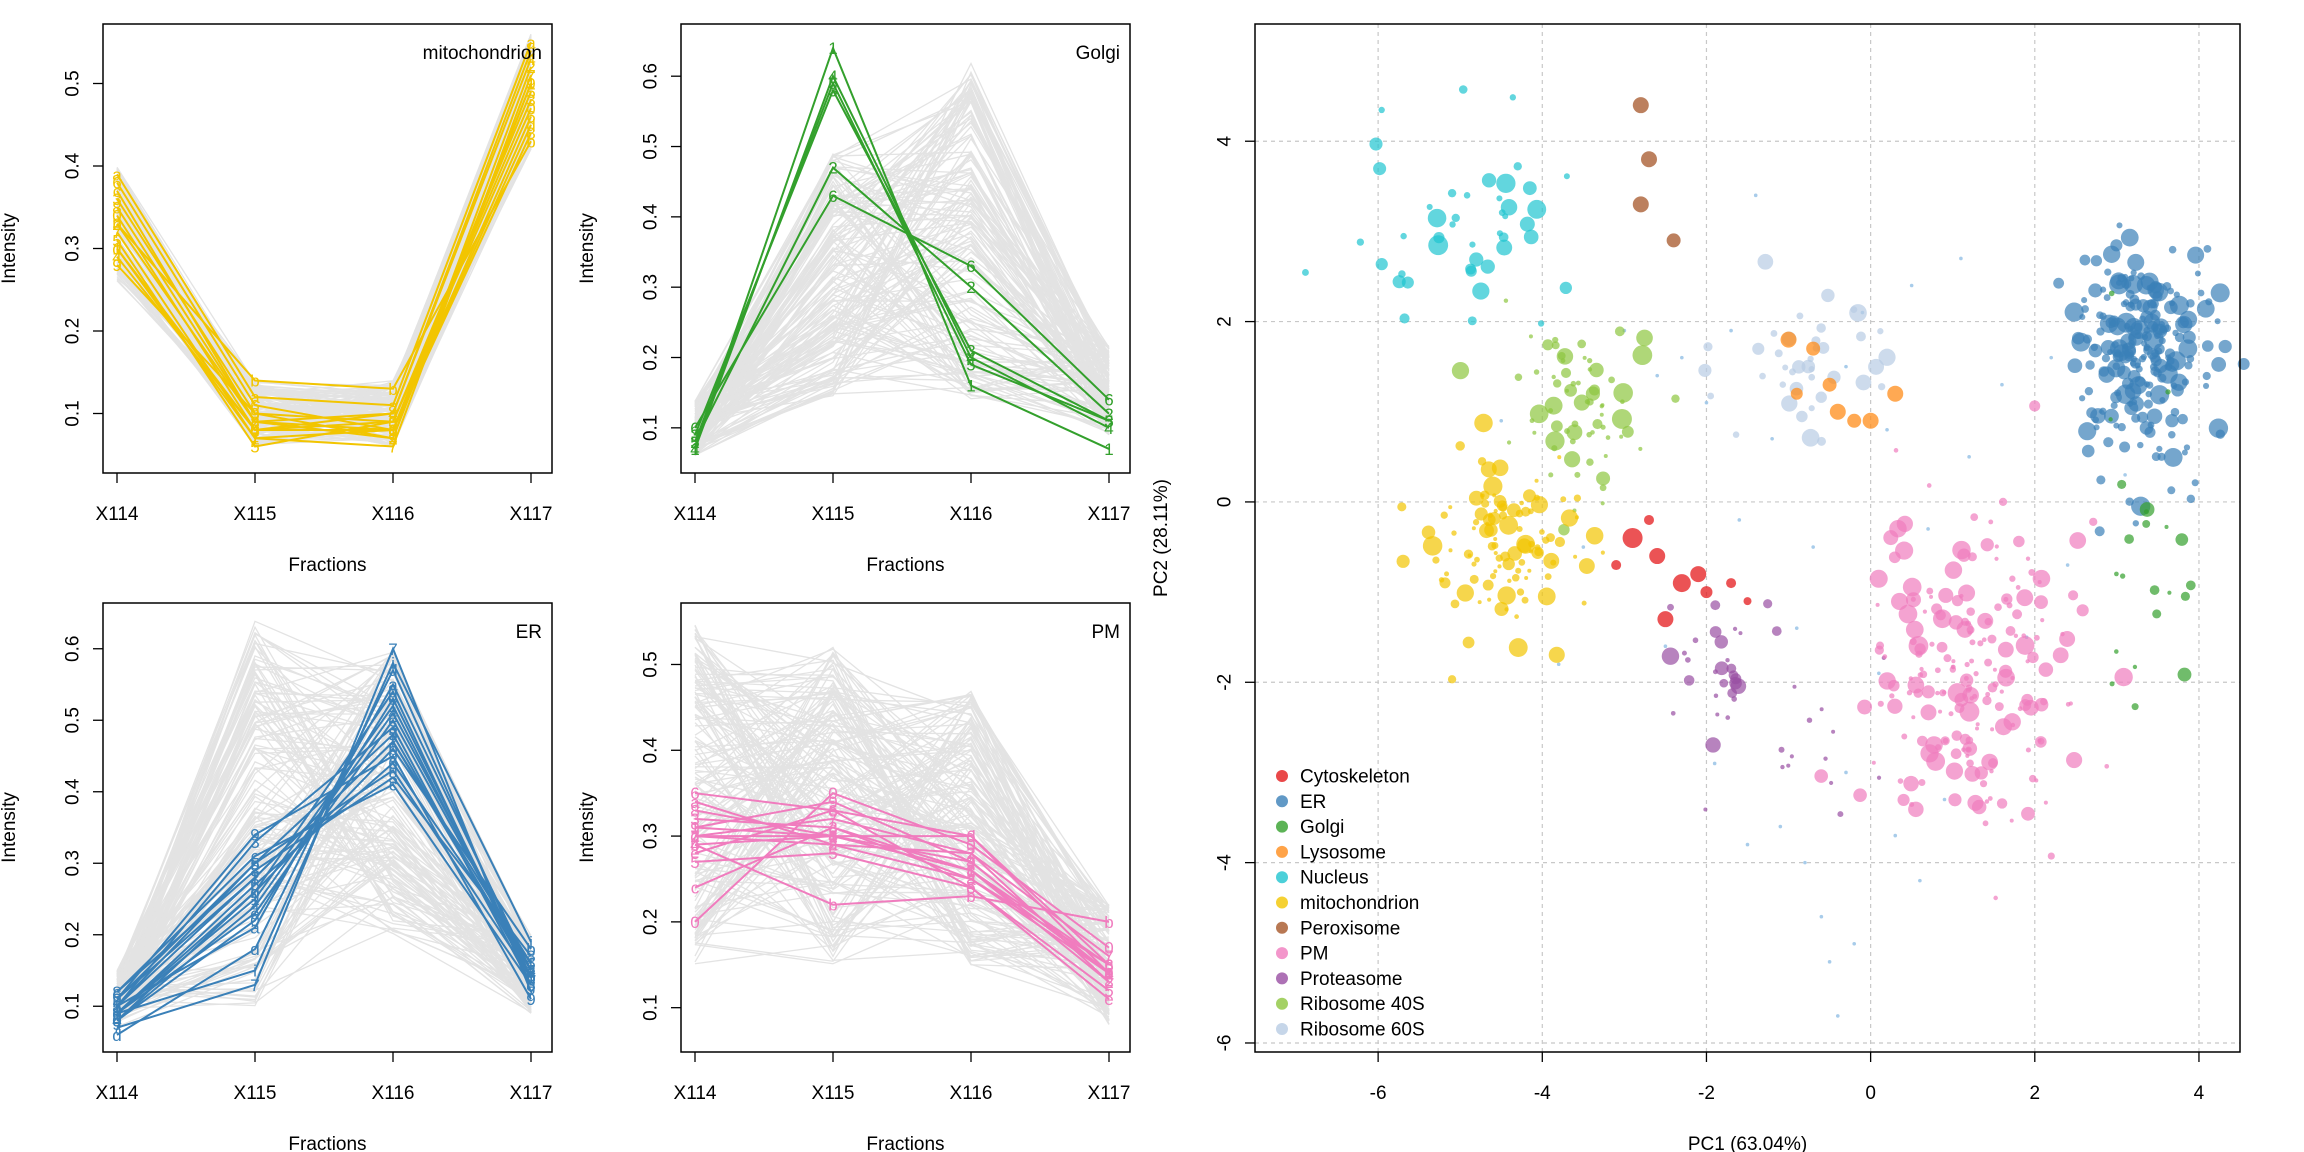 The image size is (2304, 1152). Describe the element at coordinates (327, 565) in the screenshot. I see `x-axis-title: Fractions` at that location.